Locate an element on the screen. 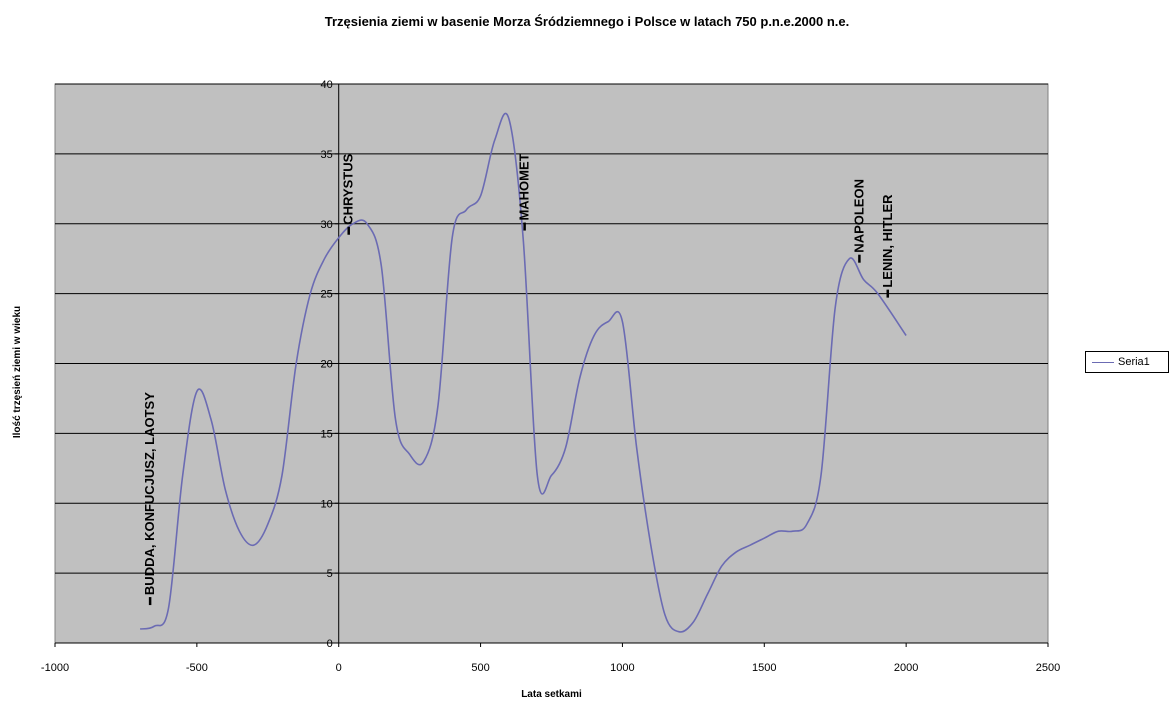 This screenshot has width=1174, height=701. legend-label: Seria1 is located at coordinates (1134, 362).